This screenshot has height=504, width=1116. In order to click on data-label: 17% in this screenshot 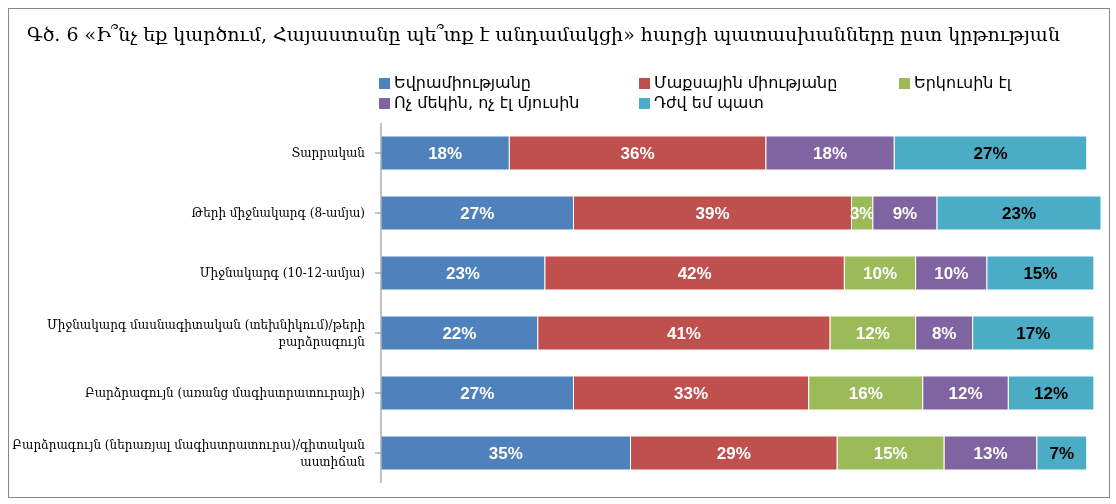, I will do `click(1033, 333)`.